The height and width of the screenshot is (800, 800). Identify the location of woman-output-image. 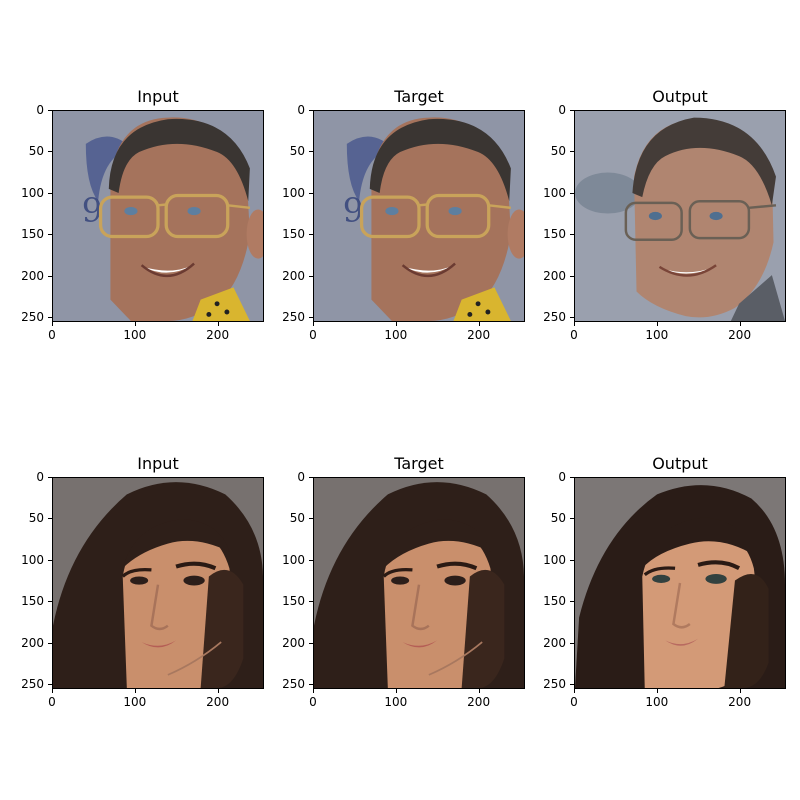
(680, 583).